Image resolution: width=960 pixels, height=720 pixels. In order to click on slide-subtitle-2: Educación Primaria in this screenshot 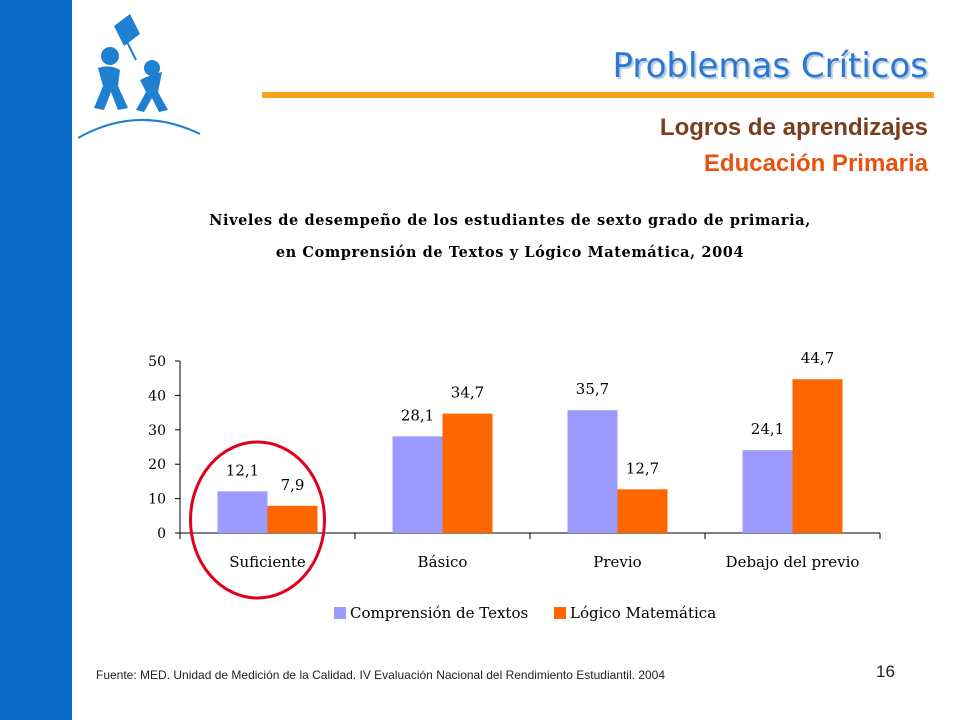, I will do `click(815, 163)`.